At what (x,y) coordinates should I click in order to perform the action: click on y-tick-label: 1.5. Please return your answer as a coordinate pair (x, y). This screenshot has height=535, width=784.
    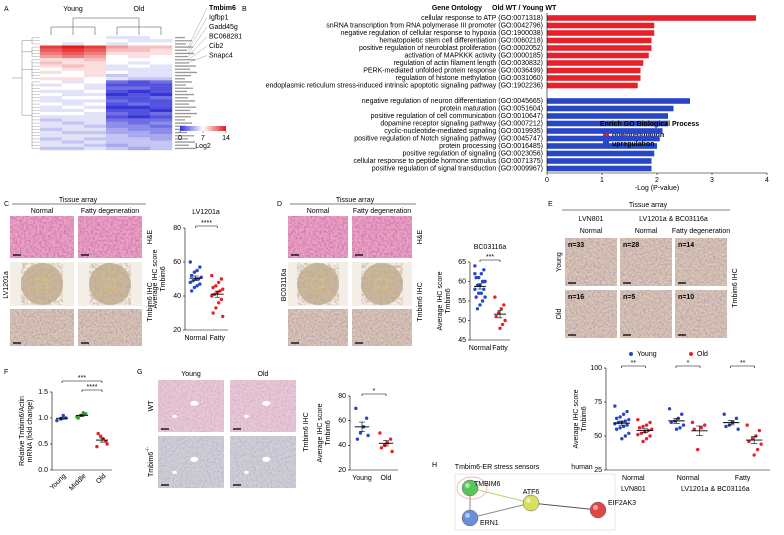
    Looking at the image, I should click on (43, 392).